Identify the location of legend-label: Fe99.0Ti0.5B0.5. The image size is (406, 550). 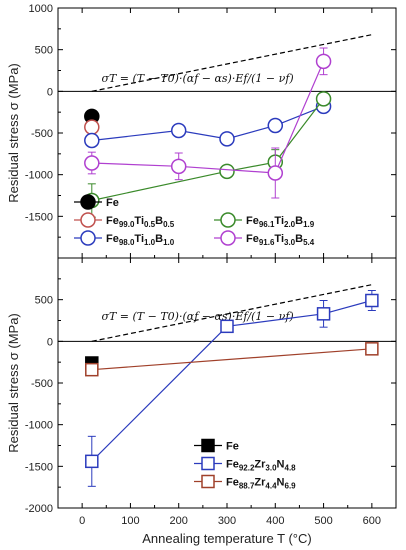
(140, 222).